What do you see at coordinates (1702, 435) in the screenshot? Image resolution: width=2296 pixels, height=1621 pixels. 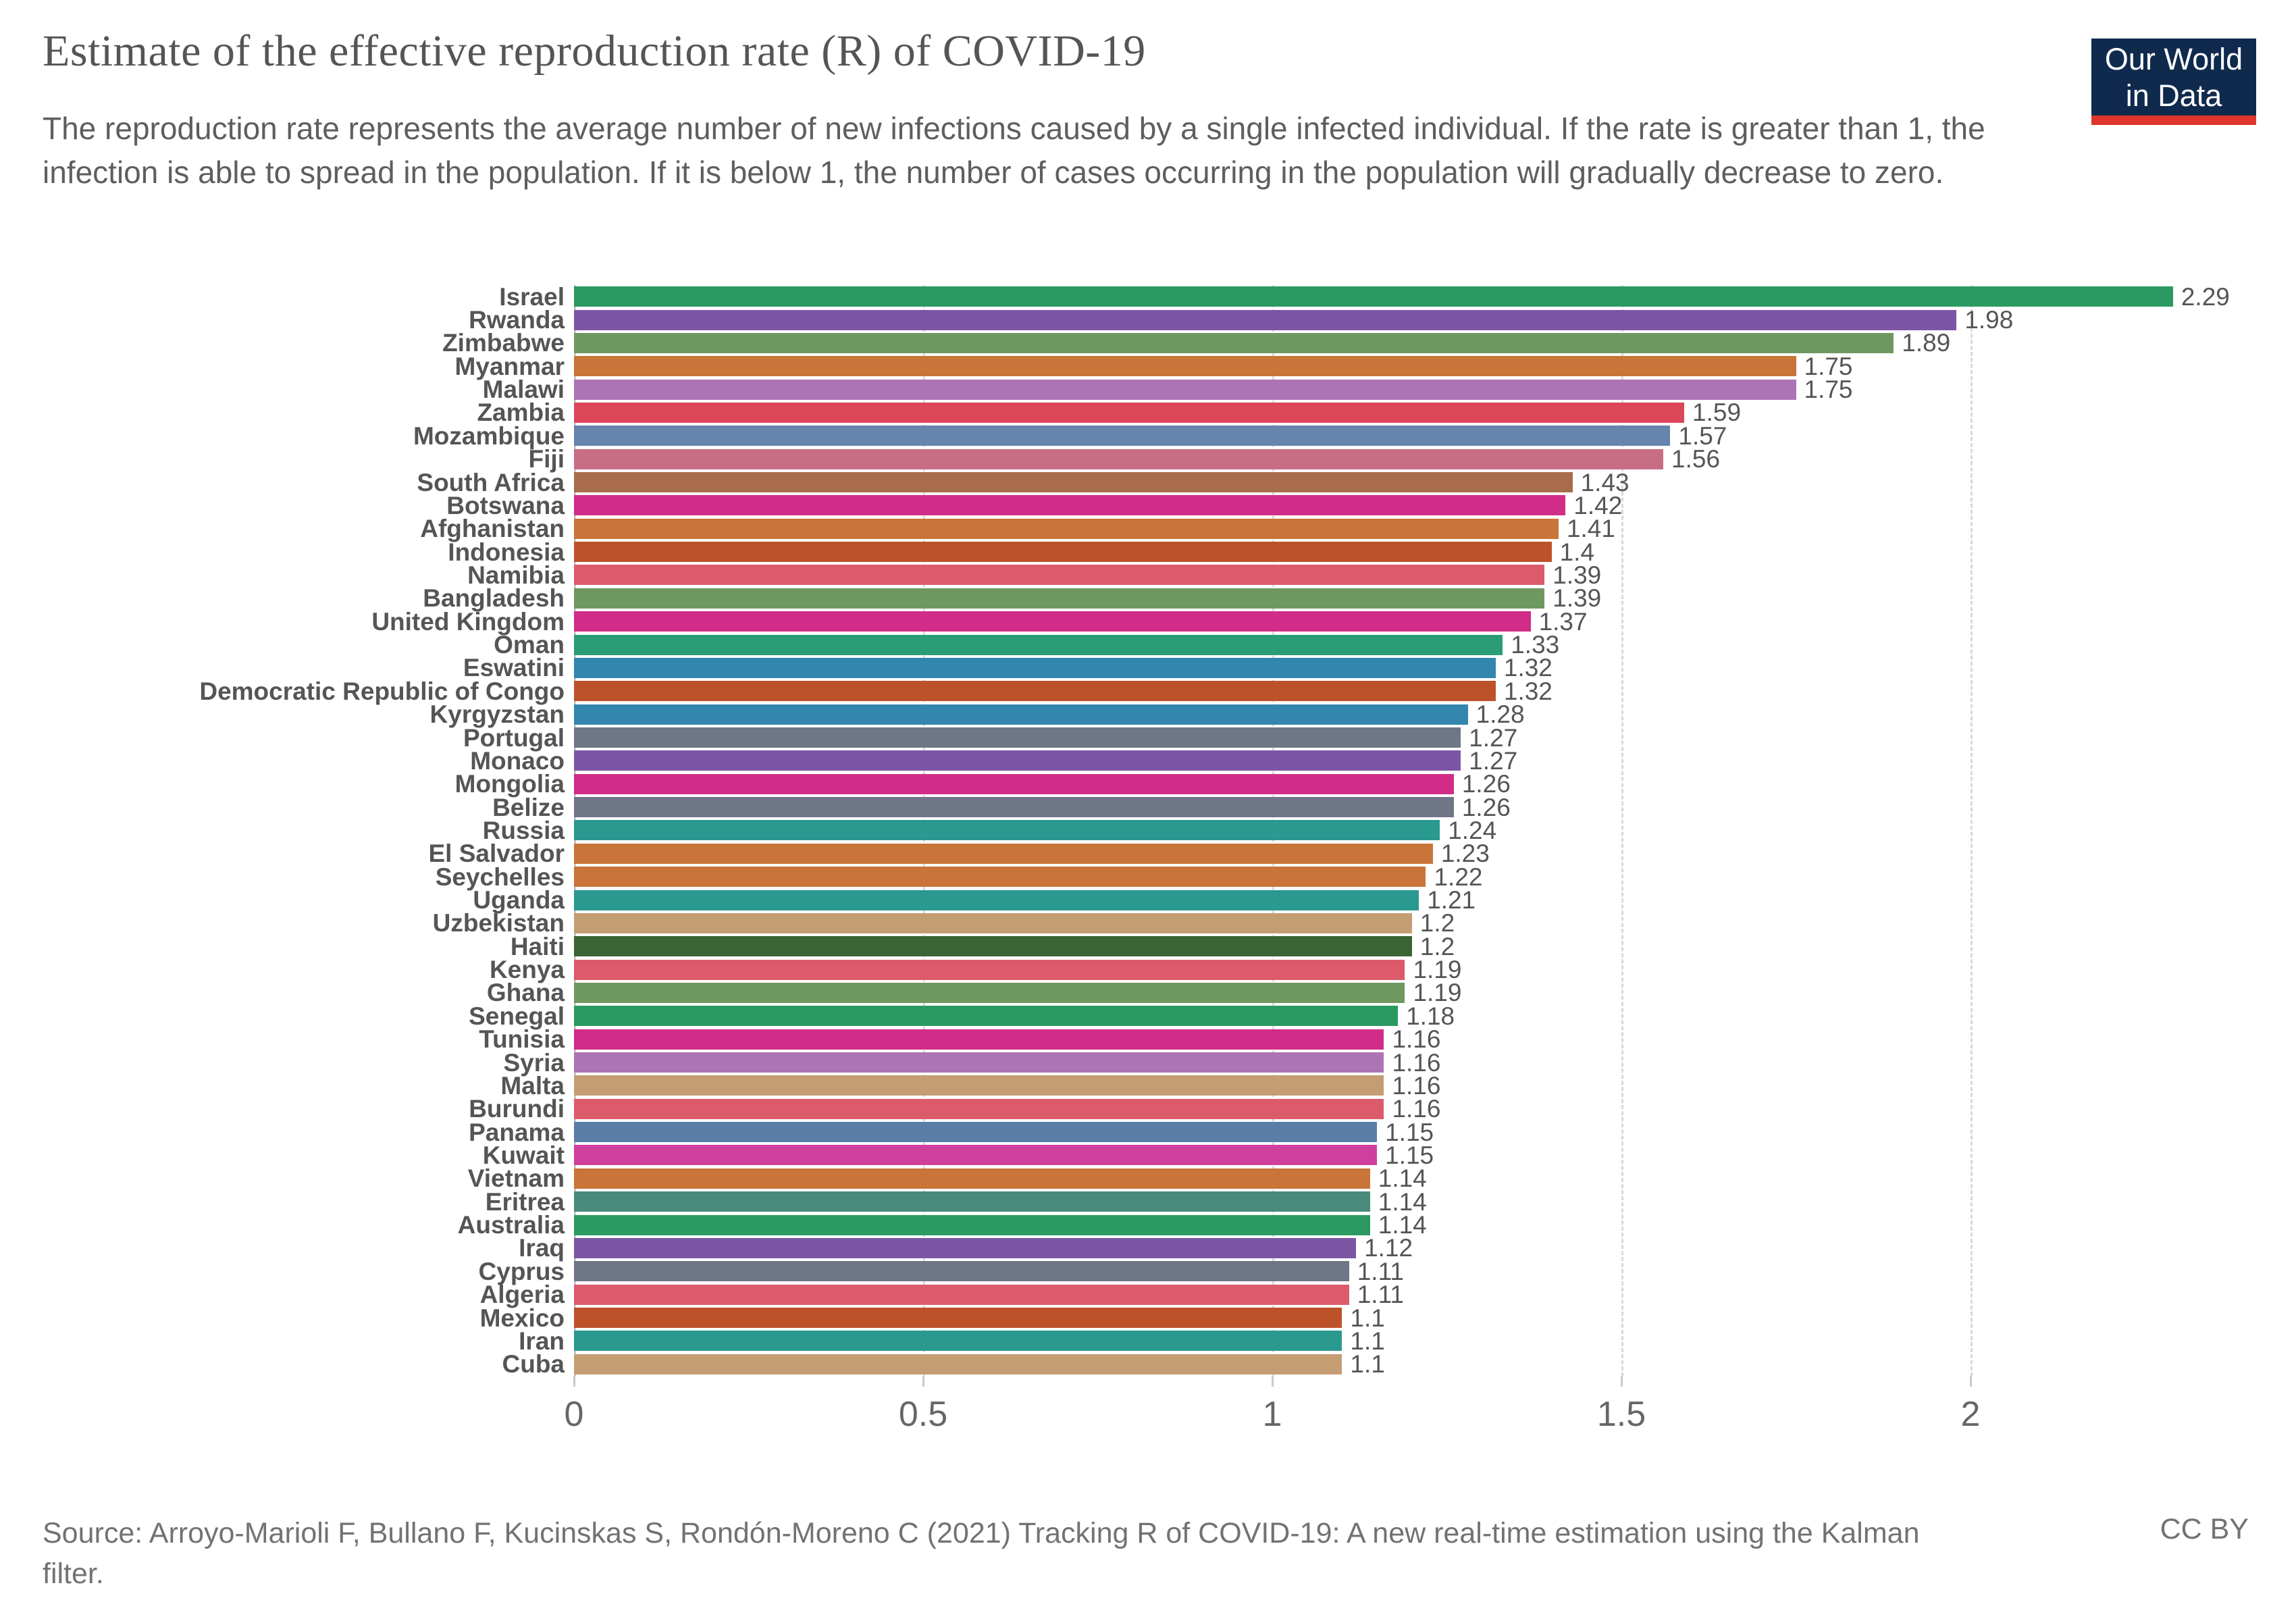 I see `value-label: 1.57` at bounding box center [1702, 435].